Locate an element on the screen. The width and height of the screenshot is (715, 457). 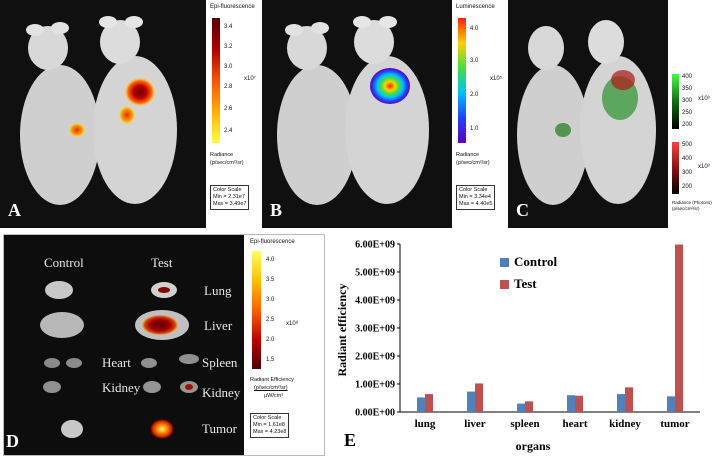
y-tick-label: 3.00E+09 is located at coordinates (375, 329).